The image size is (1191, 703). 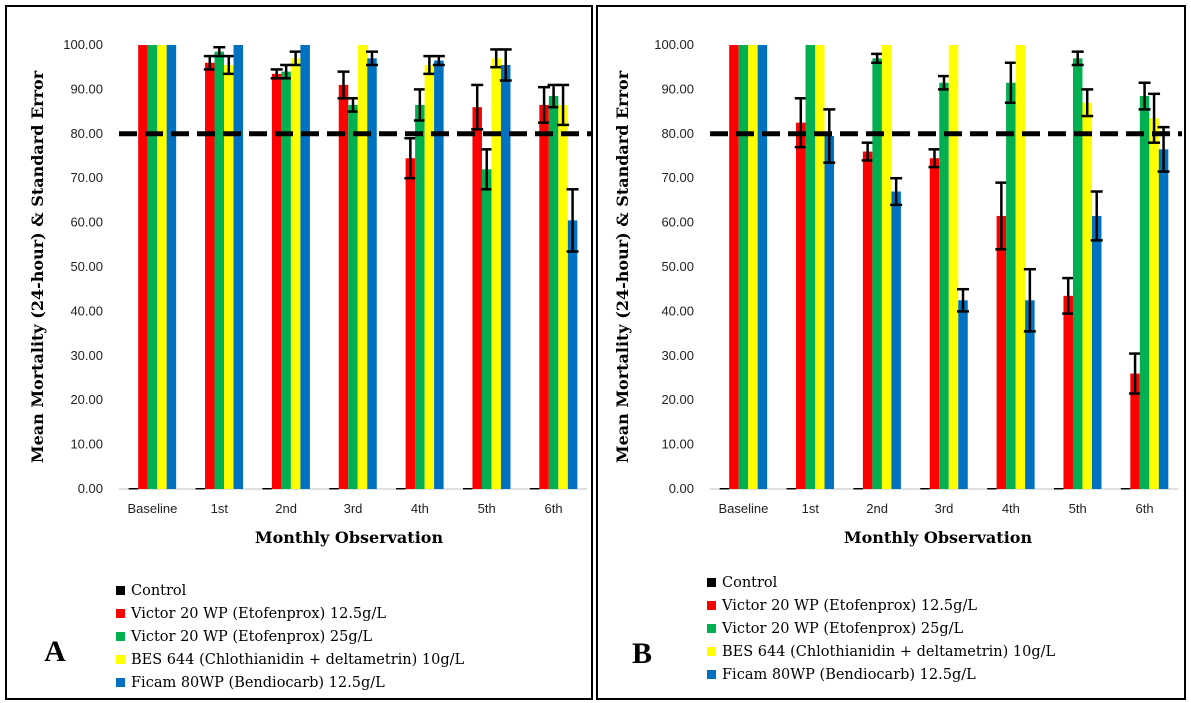 What do you see at coordinates (258, 614) in the screenshot?
I see `legend-label: Victor 20 WP (Etofenprox) 12.5g/L` at bounding box center [258, 614].